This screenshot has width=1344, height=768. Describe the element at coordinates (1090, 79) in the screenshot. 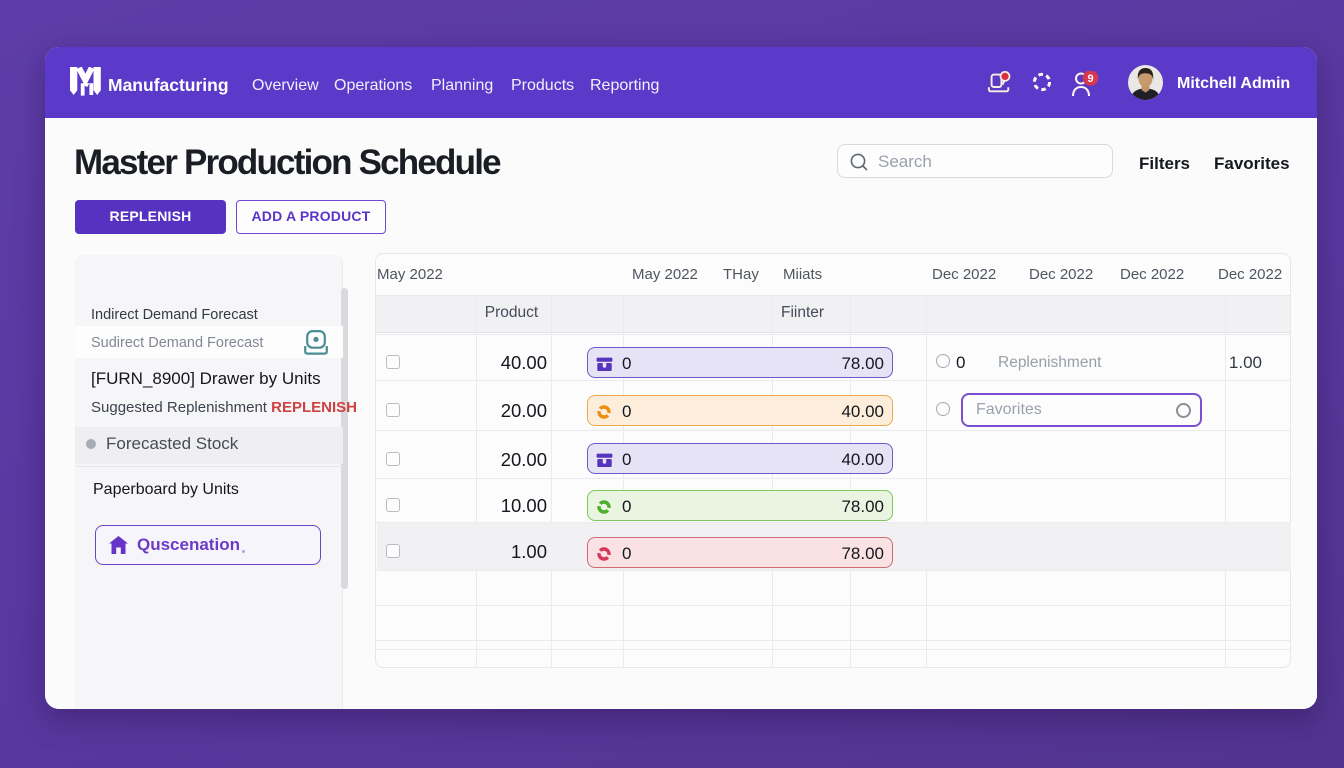

I see `svg-text: 9` at that location.